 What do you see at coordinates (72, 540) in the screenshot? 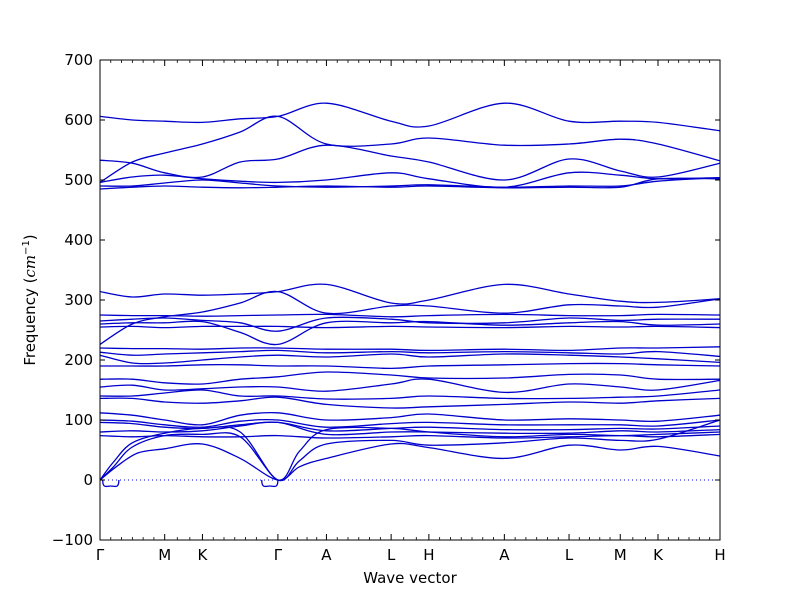
I see `y-tick-label: −100` at bounding box center [72, 540].